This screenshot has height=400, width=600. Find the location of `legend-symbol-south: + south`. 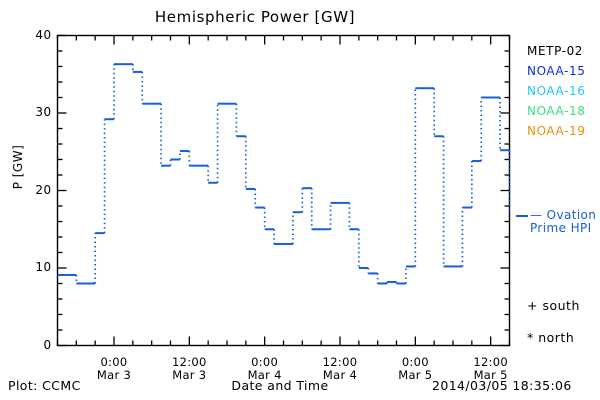

legend-symbol-south: + south is located at coordinates (553, 305).